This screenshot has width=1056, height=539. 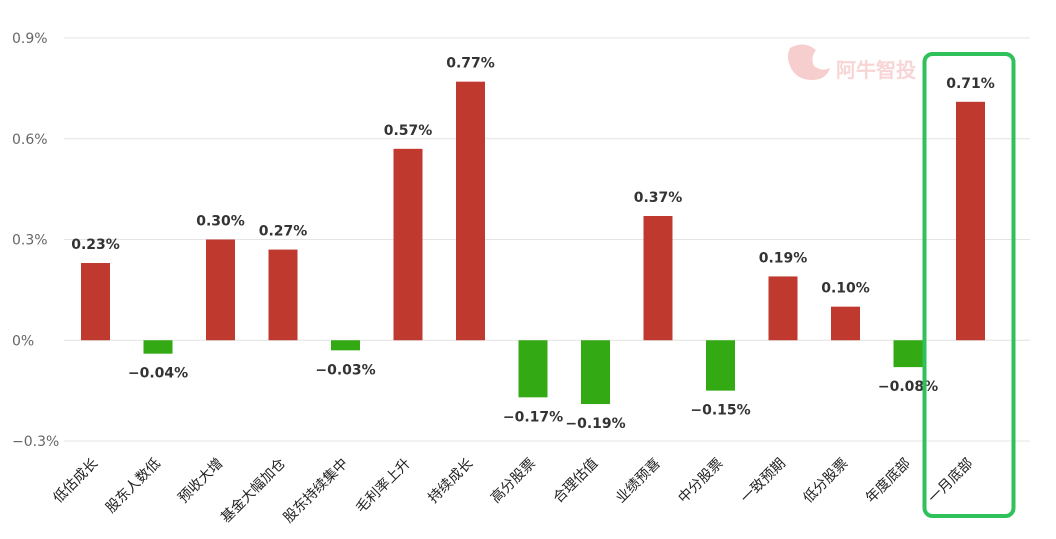 I want to click on data-label: 0.10%, so click(x=845, y=289).